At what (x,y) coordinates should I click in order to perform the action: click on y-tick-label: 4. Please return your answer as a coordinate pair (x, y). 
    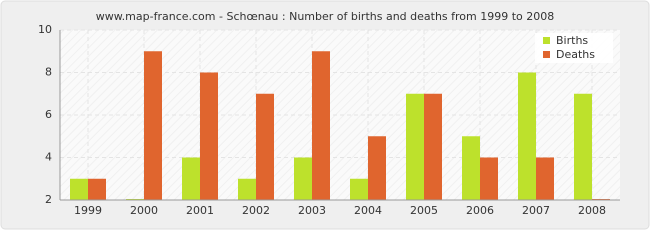
    Looking at the image, I should click on (48, 157).